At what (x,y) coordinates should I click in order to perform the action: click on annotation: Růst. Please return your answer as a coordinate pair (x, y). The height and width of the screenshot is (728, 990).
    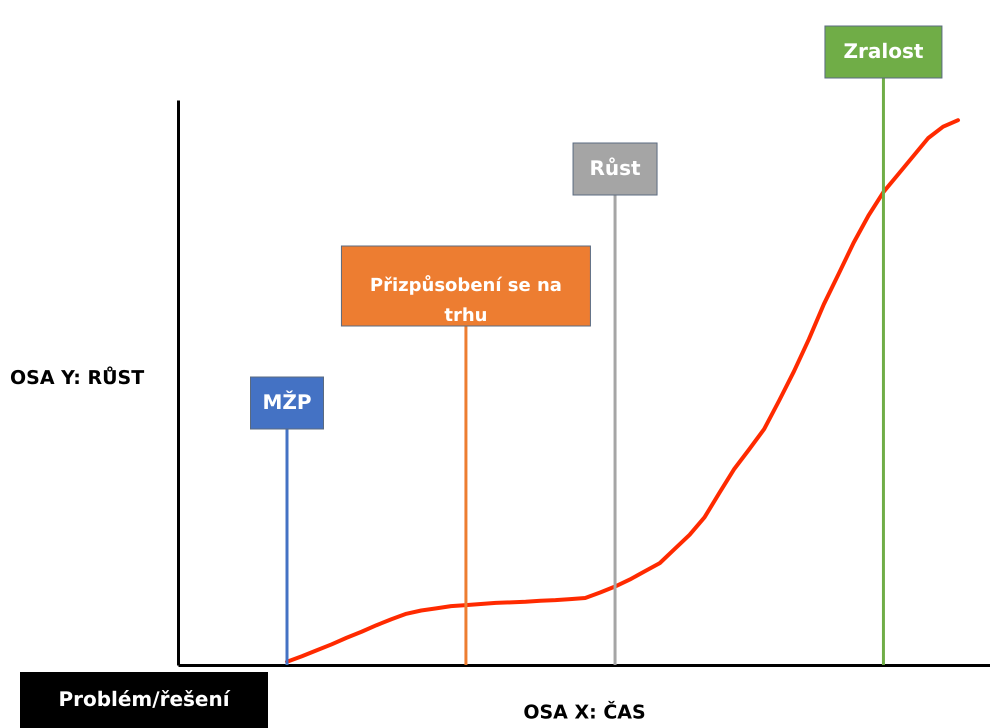
    Looking at the image, I should click on (615, 168).